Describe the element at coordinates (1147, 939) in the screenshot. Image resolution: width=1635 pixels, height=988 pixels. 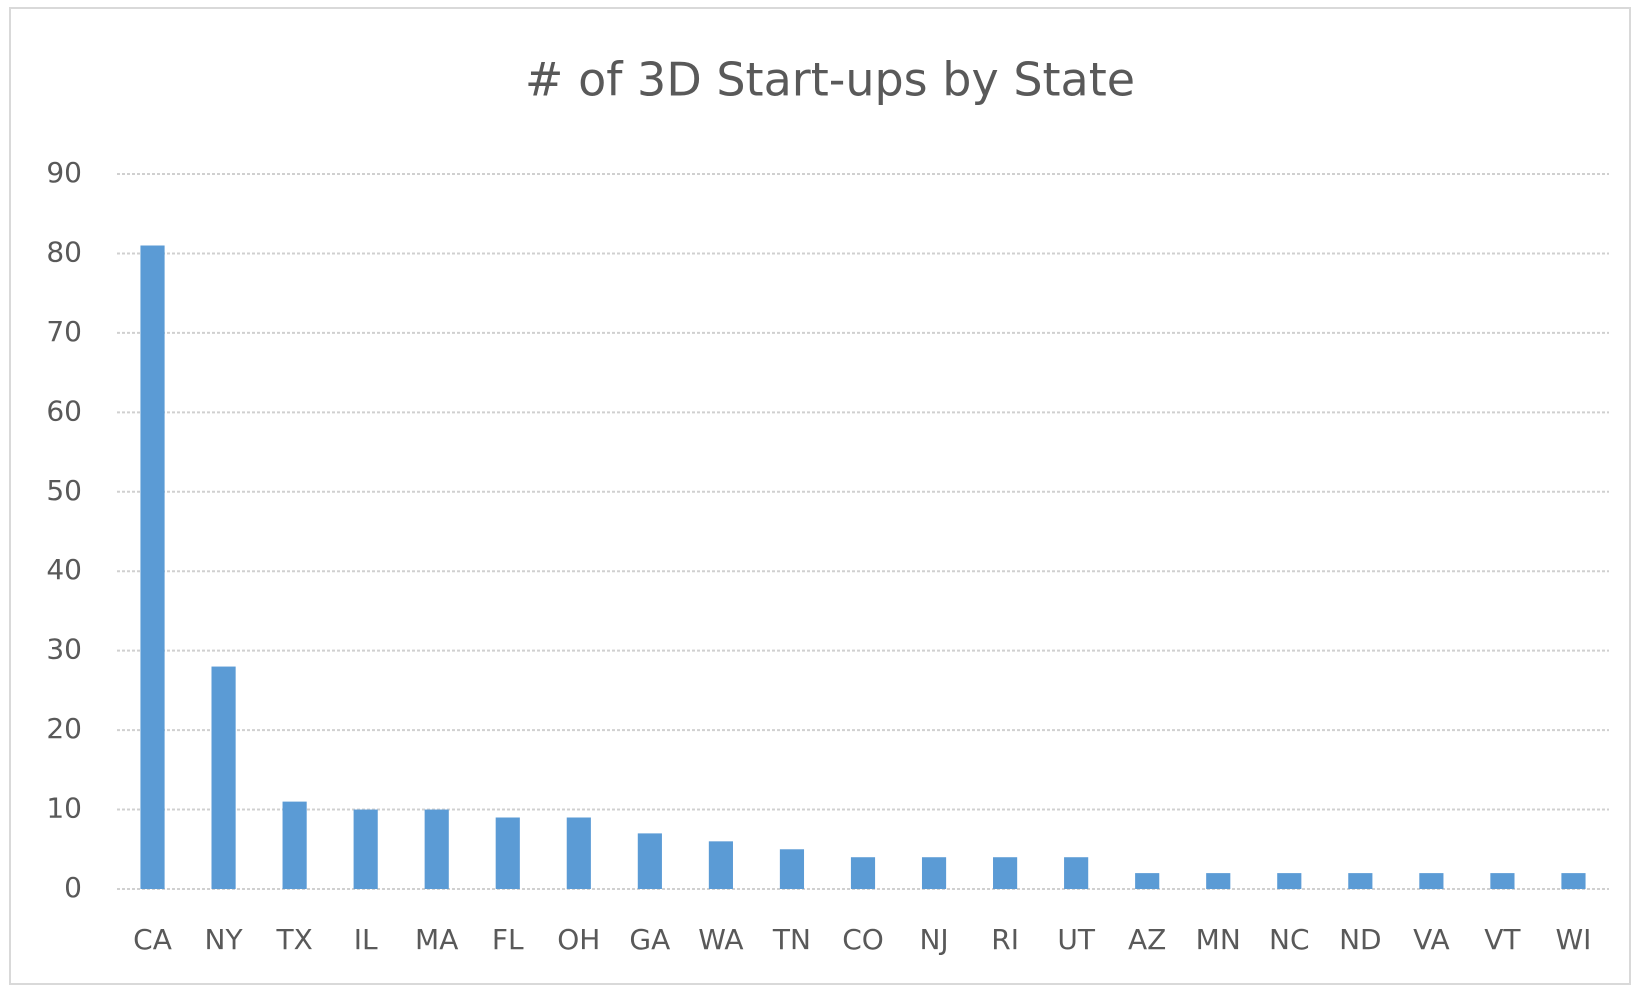
I see `x-tick-label: AZ` at that location.